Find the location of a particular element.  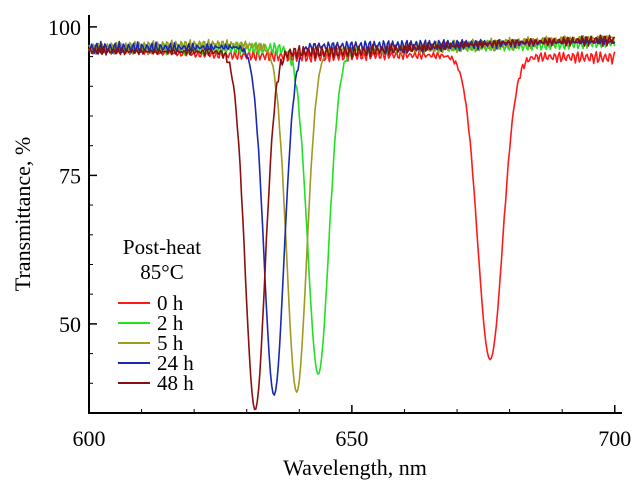

legend-label-24-h: 24 h is located at coordinates (175, 363).